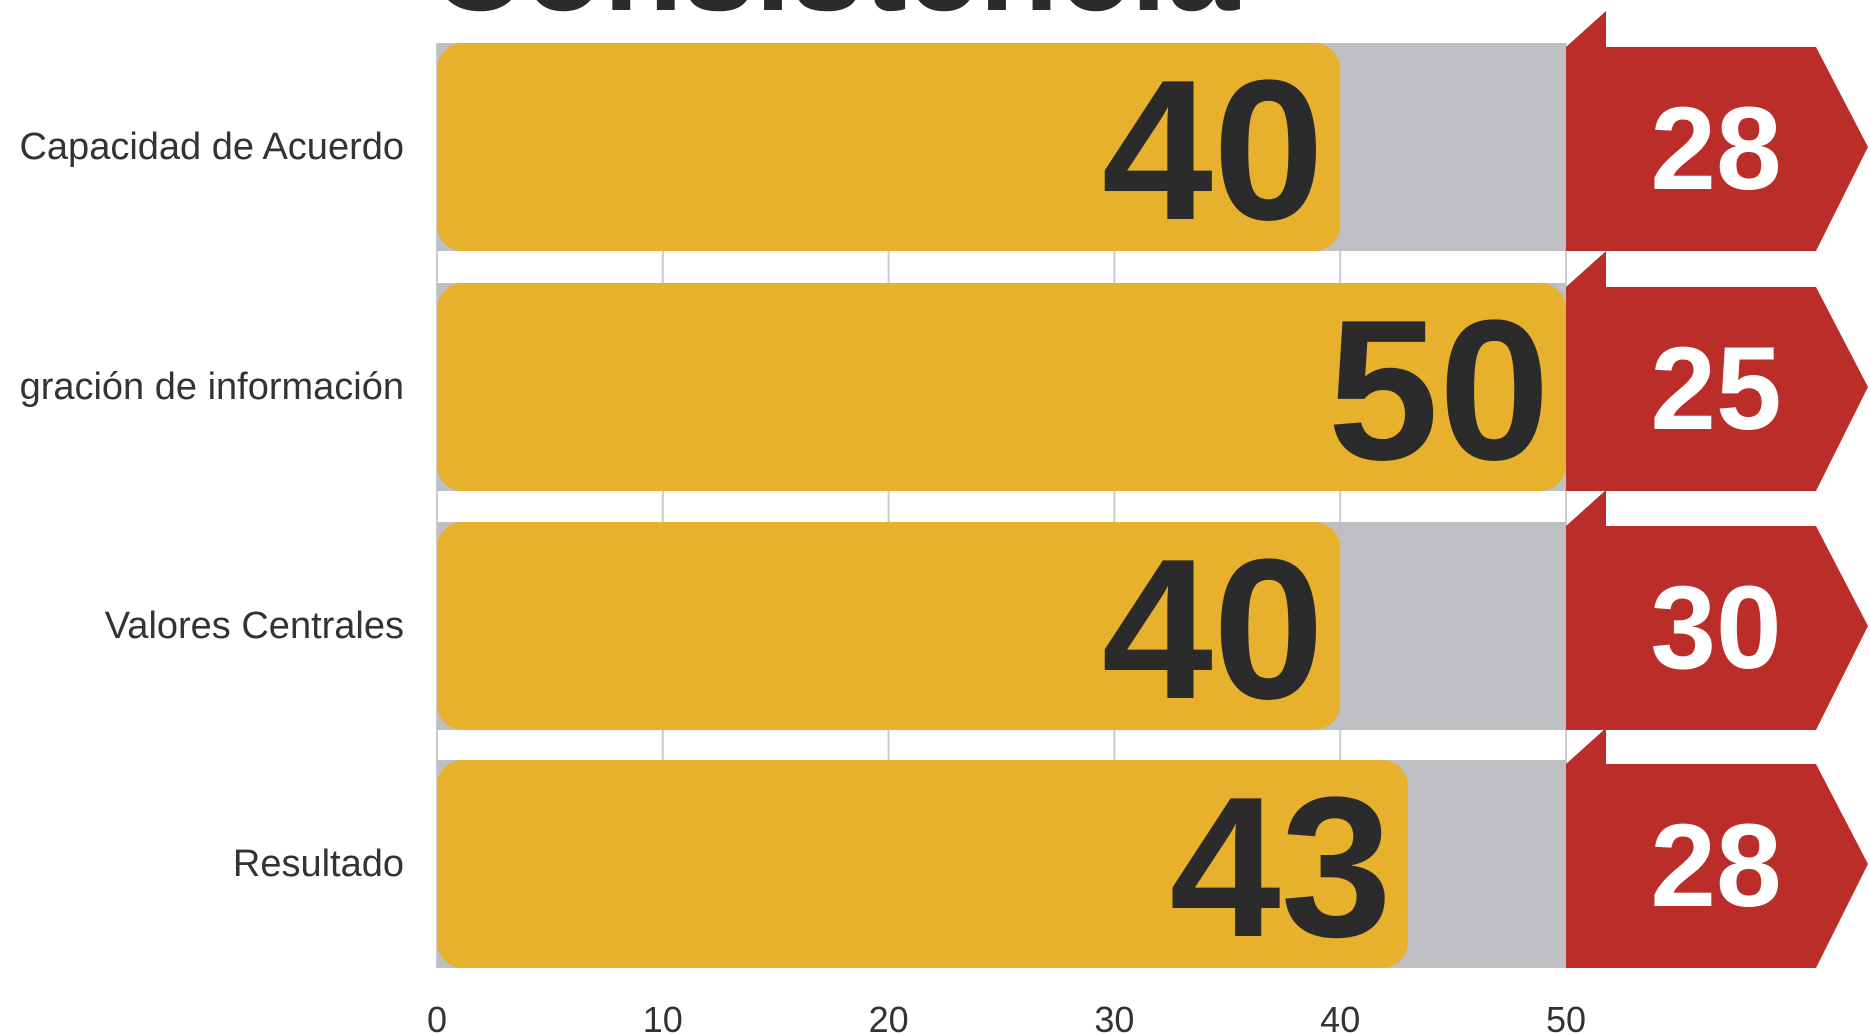  What do you see at coordinates (211, 147) in the screenshot?
I see `category-label: Capacidad de Acuerdo` at bounding box center [211, 147].